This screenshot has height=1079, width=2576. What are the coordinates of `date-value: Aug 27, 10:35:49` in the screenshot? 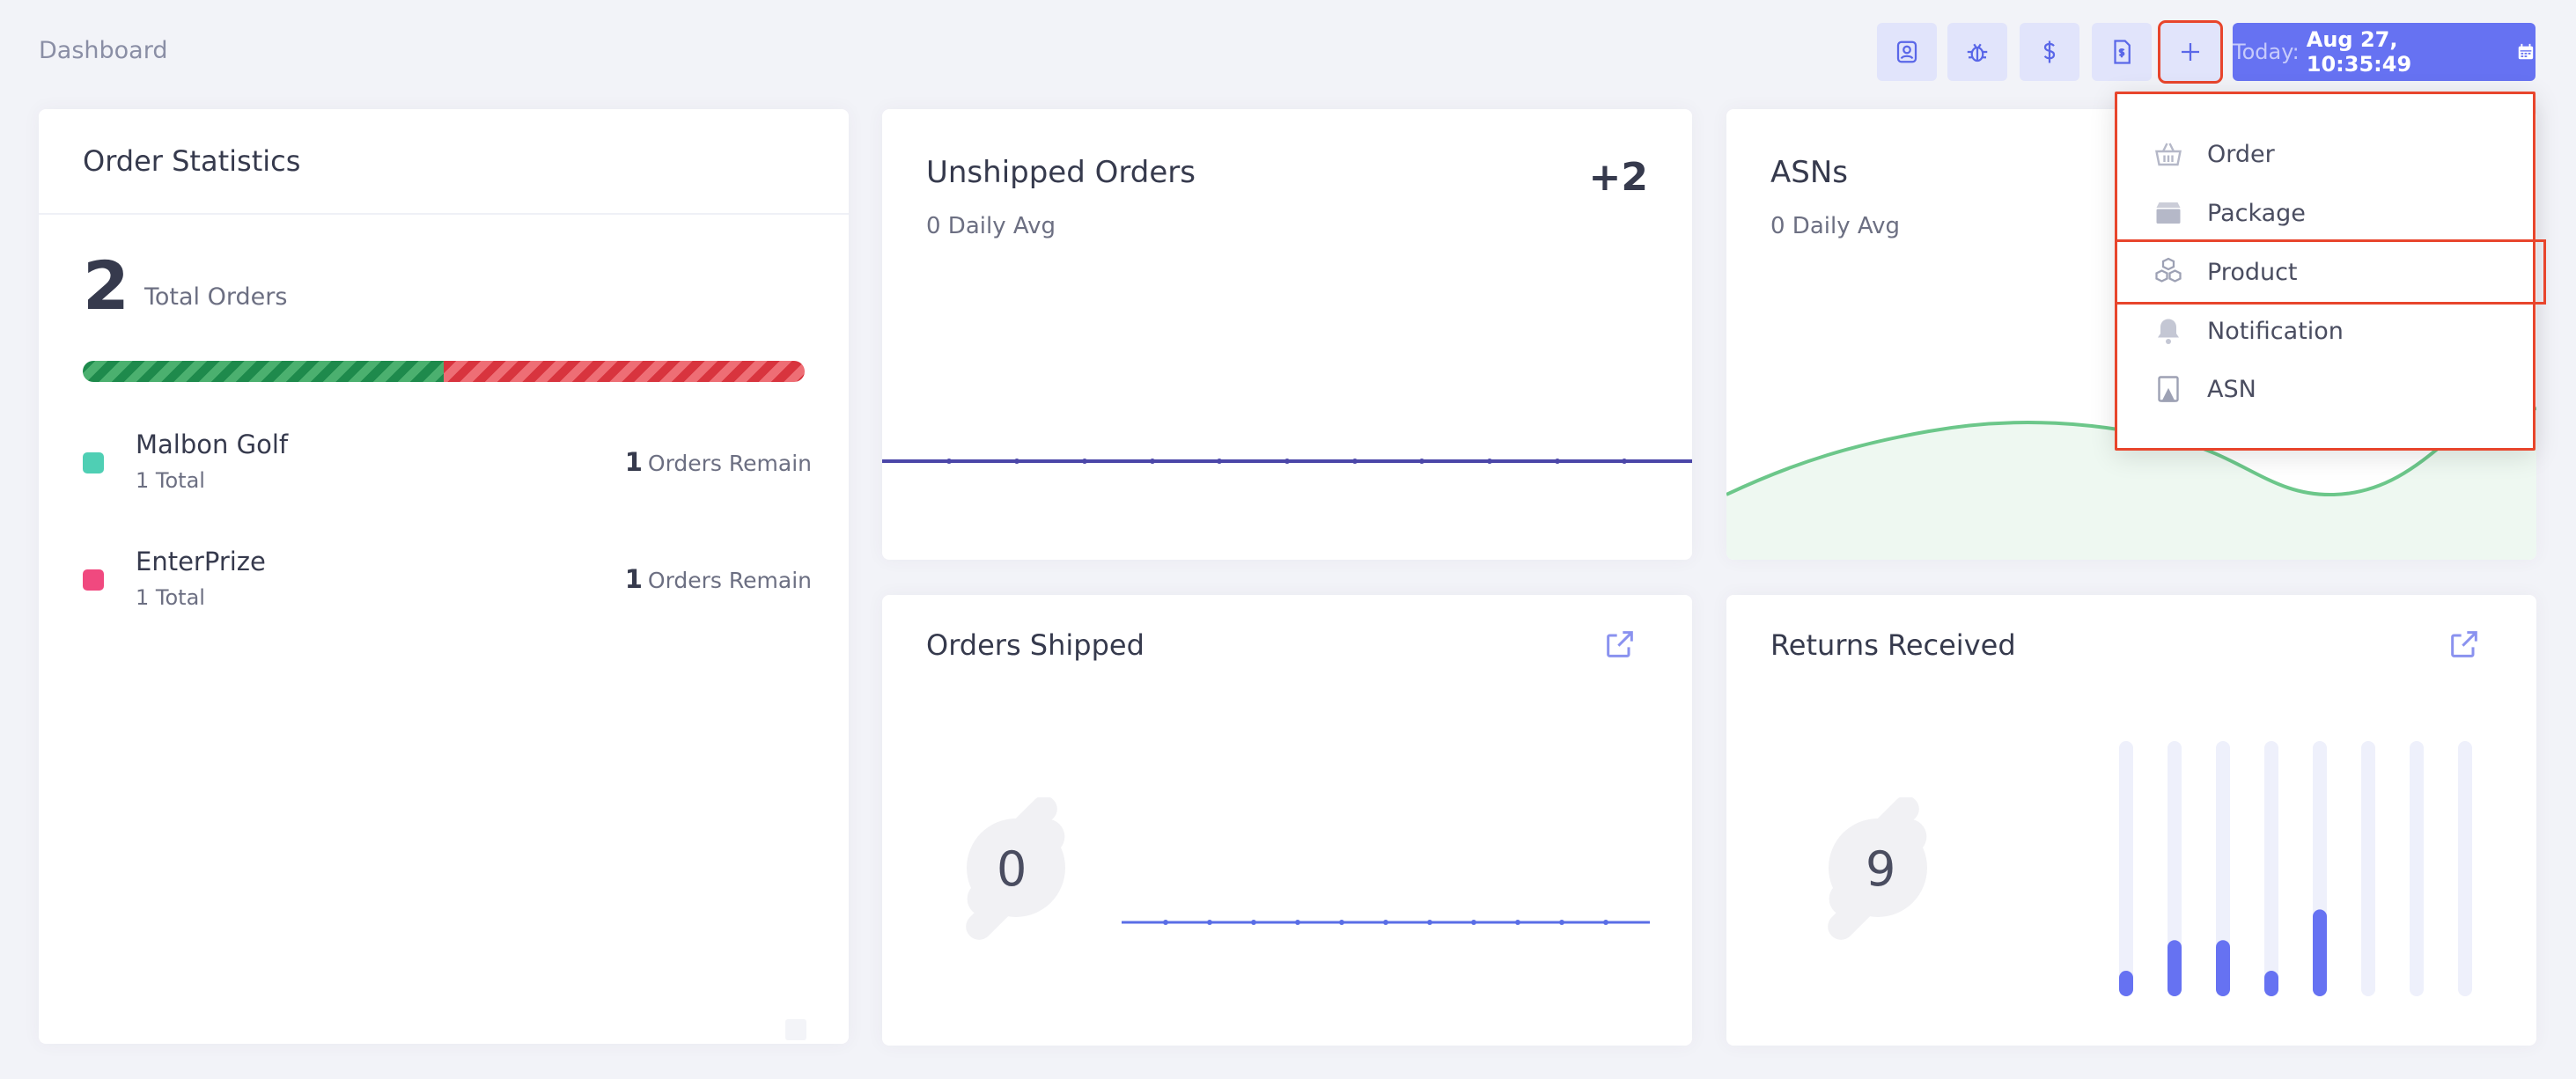 It's located at (2359, 52).